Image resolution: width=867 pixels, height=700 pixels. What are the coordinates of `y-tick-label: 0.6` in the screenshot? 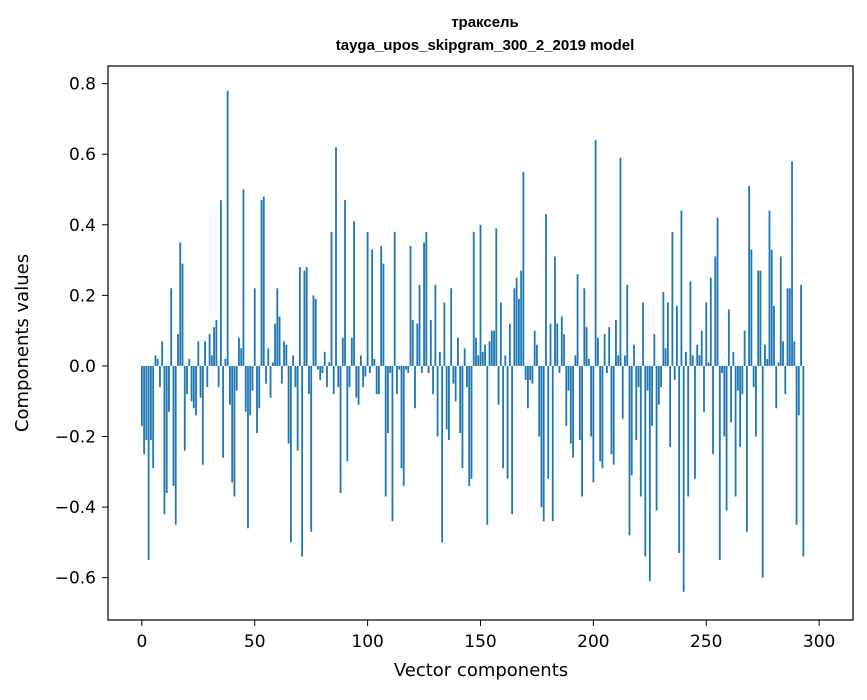 It's located at (82, 155).